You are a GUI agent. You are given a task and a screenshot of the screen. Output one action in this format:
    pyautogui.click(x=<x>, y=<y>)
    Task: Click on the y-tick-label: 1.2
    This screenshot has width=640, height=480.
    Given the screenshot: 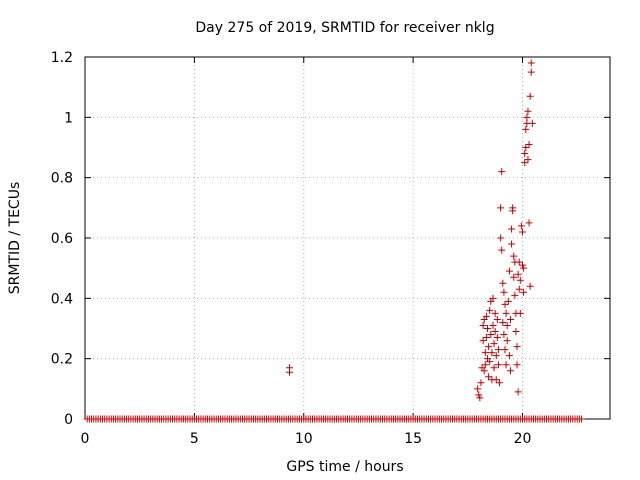 What is the action you would take?
    pyautogui.click(x=62, y=58)
    